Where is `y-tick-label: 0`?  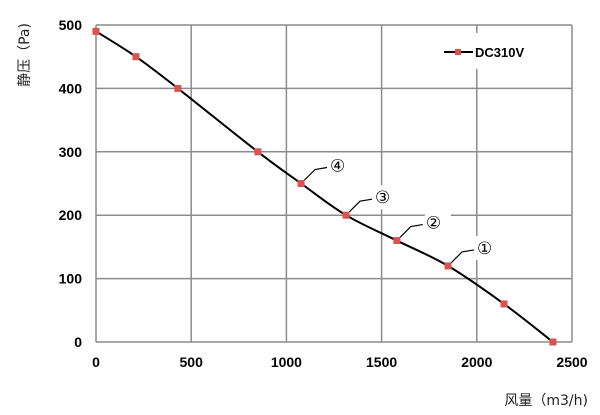 y-tick-label: 0 is located at coordinates (78, 342).